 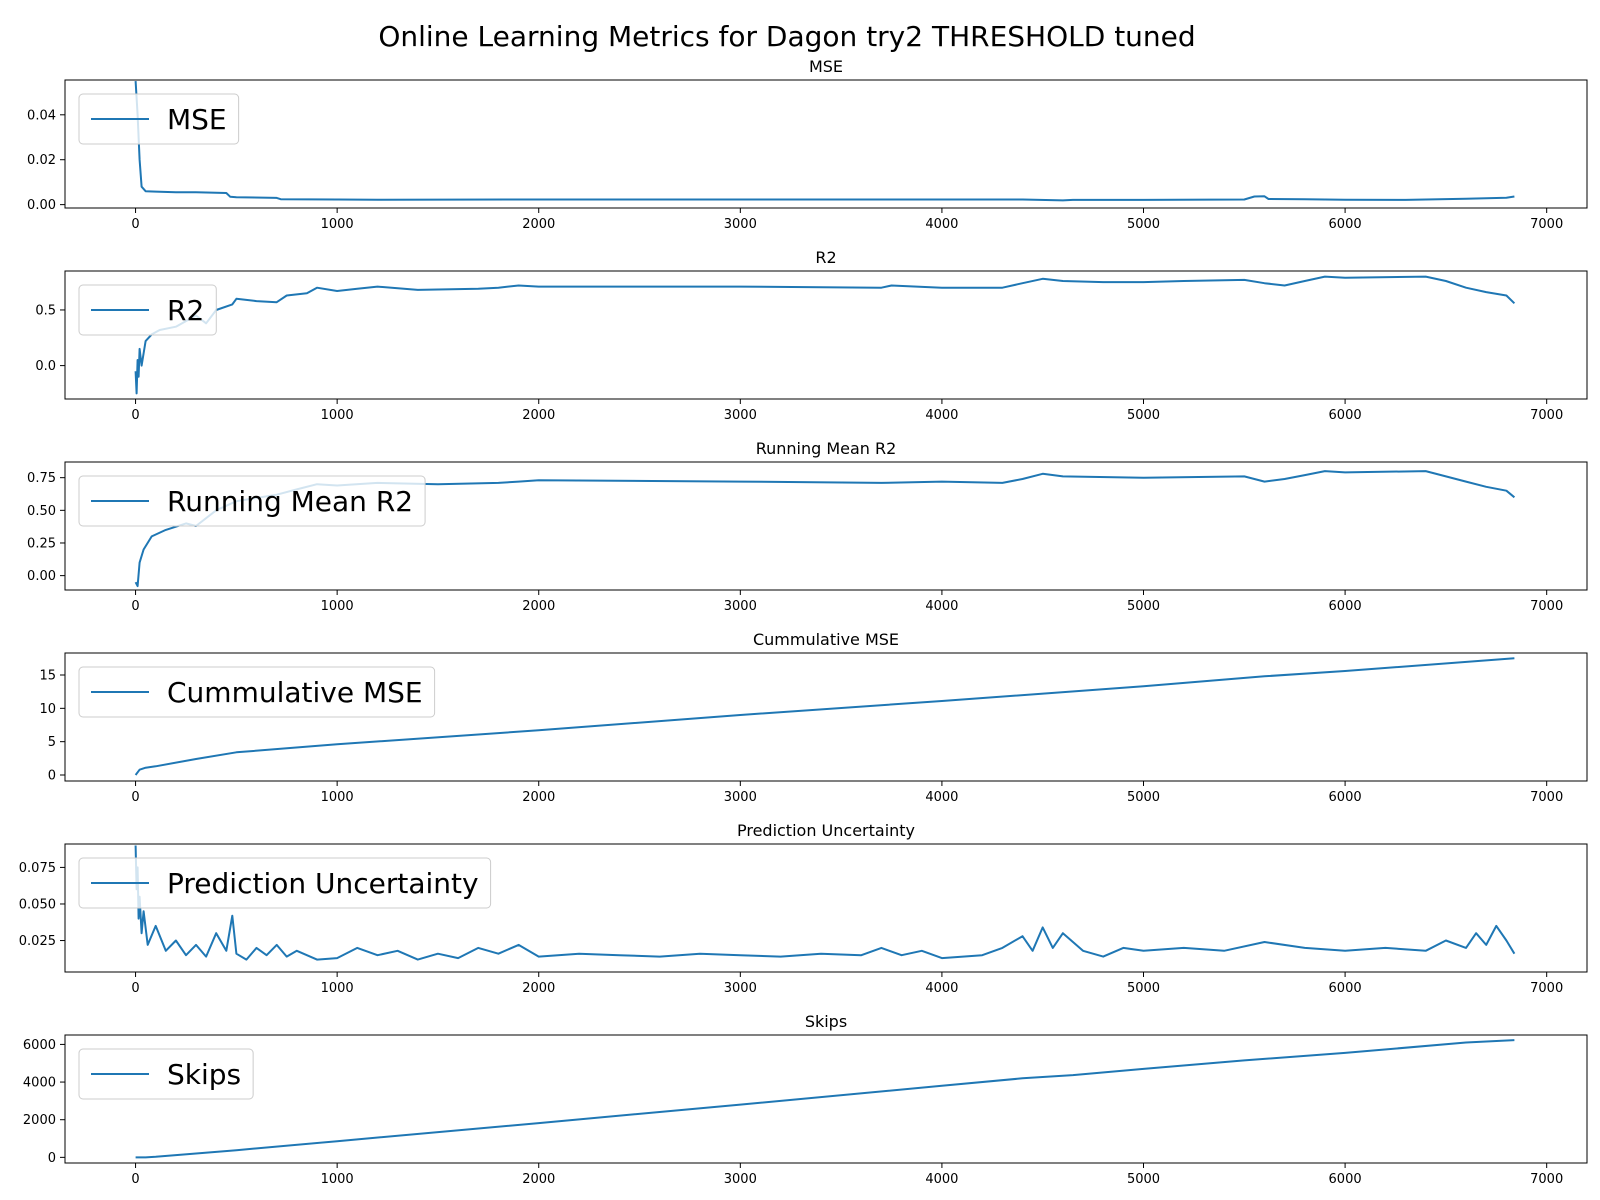 I want to click on legend: R2, so click(x=147, y=310).